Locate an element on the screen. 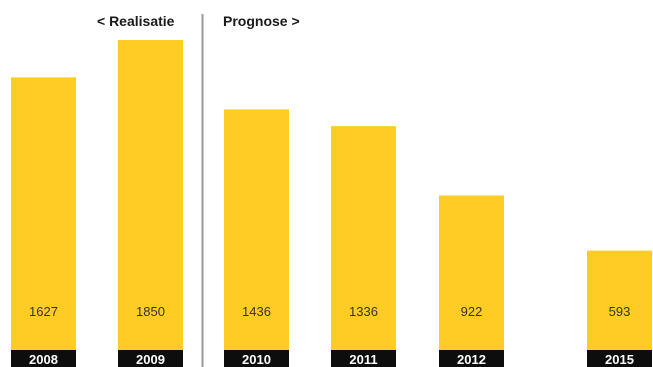 The height and width of the screenshot is (367, 653). category-band-2010 is located at coordinates (256, 358).